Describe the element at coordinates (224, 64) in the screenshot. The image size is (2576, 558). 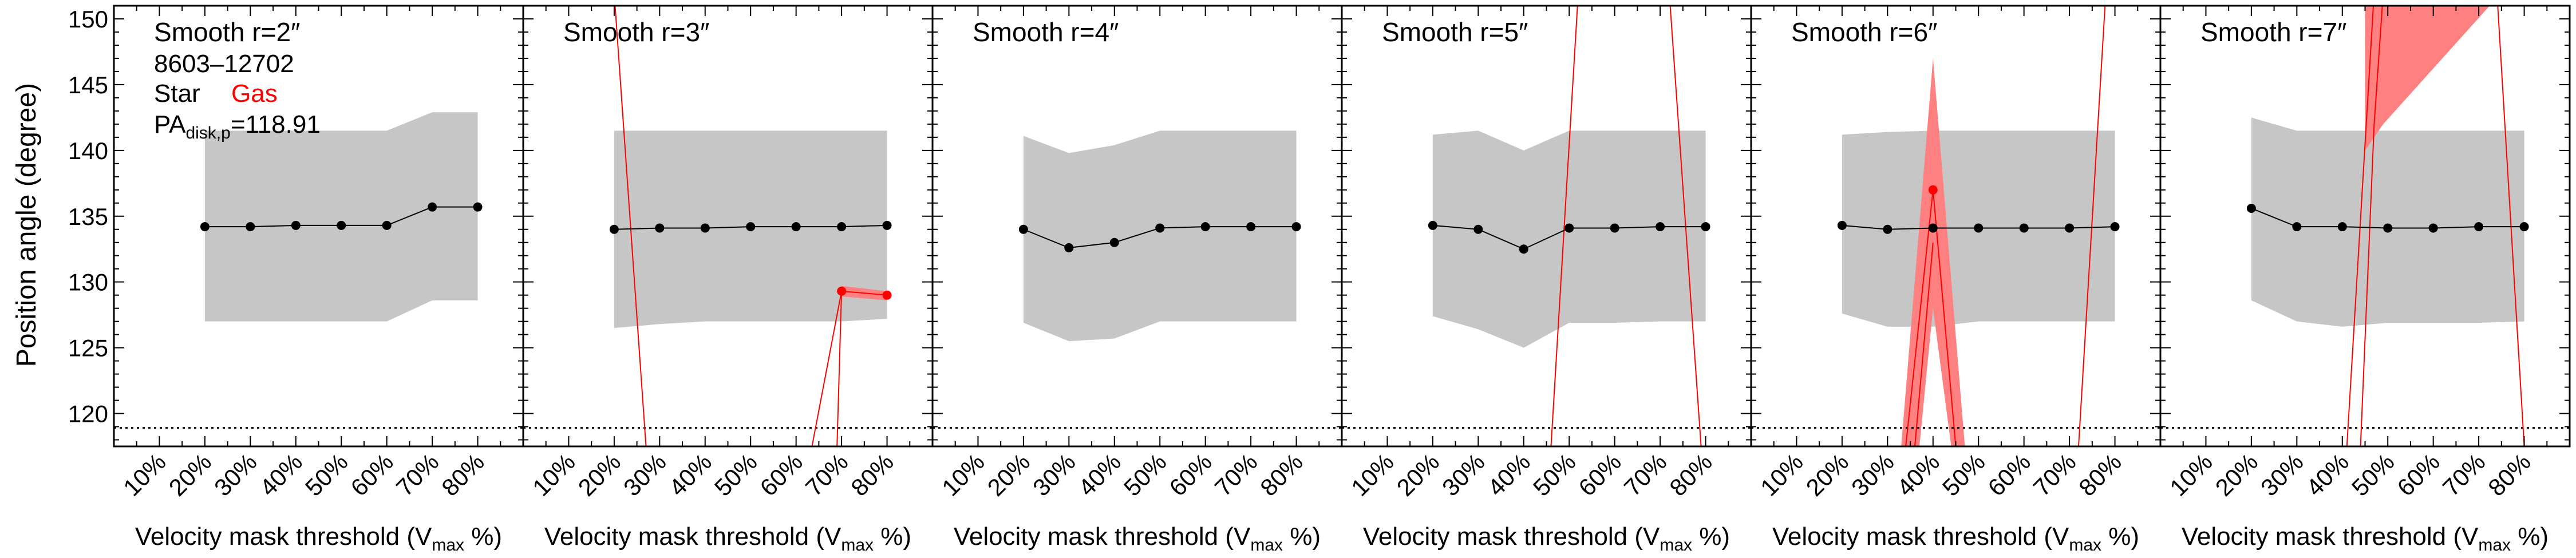
I see `galaxy-id: 8603–12702` at that location.